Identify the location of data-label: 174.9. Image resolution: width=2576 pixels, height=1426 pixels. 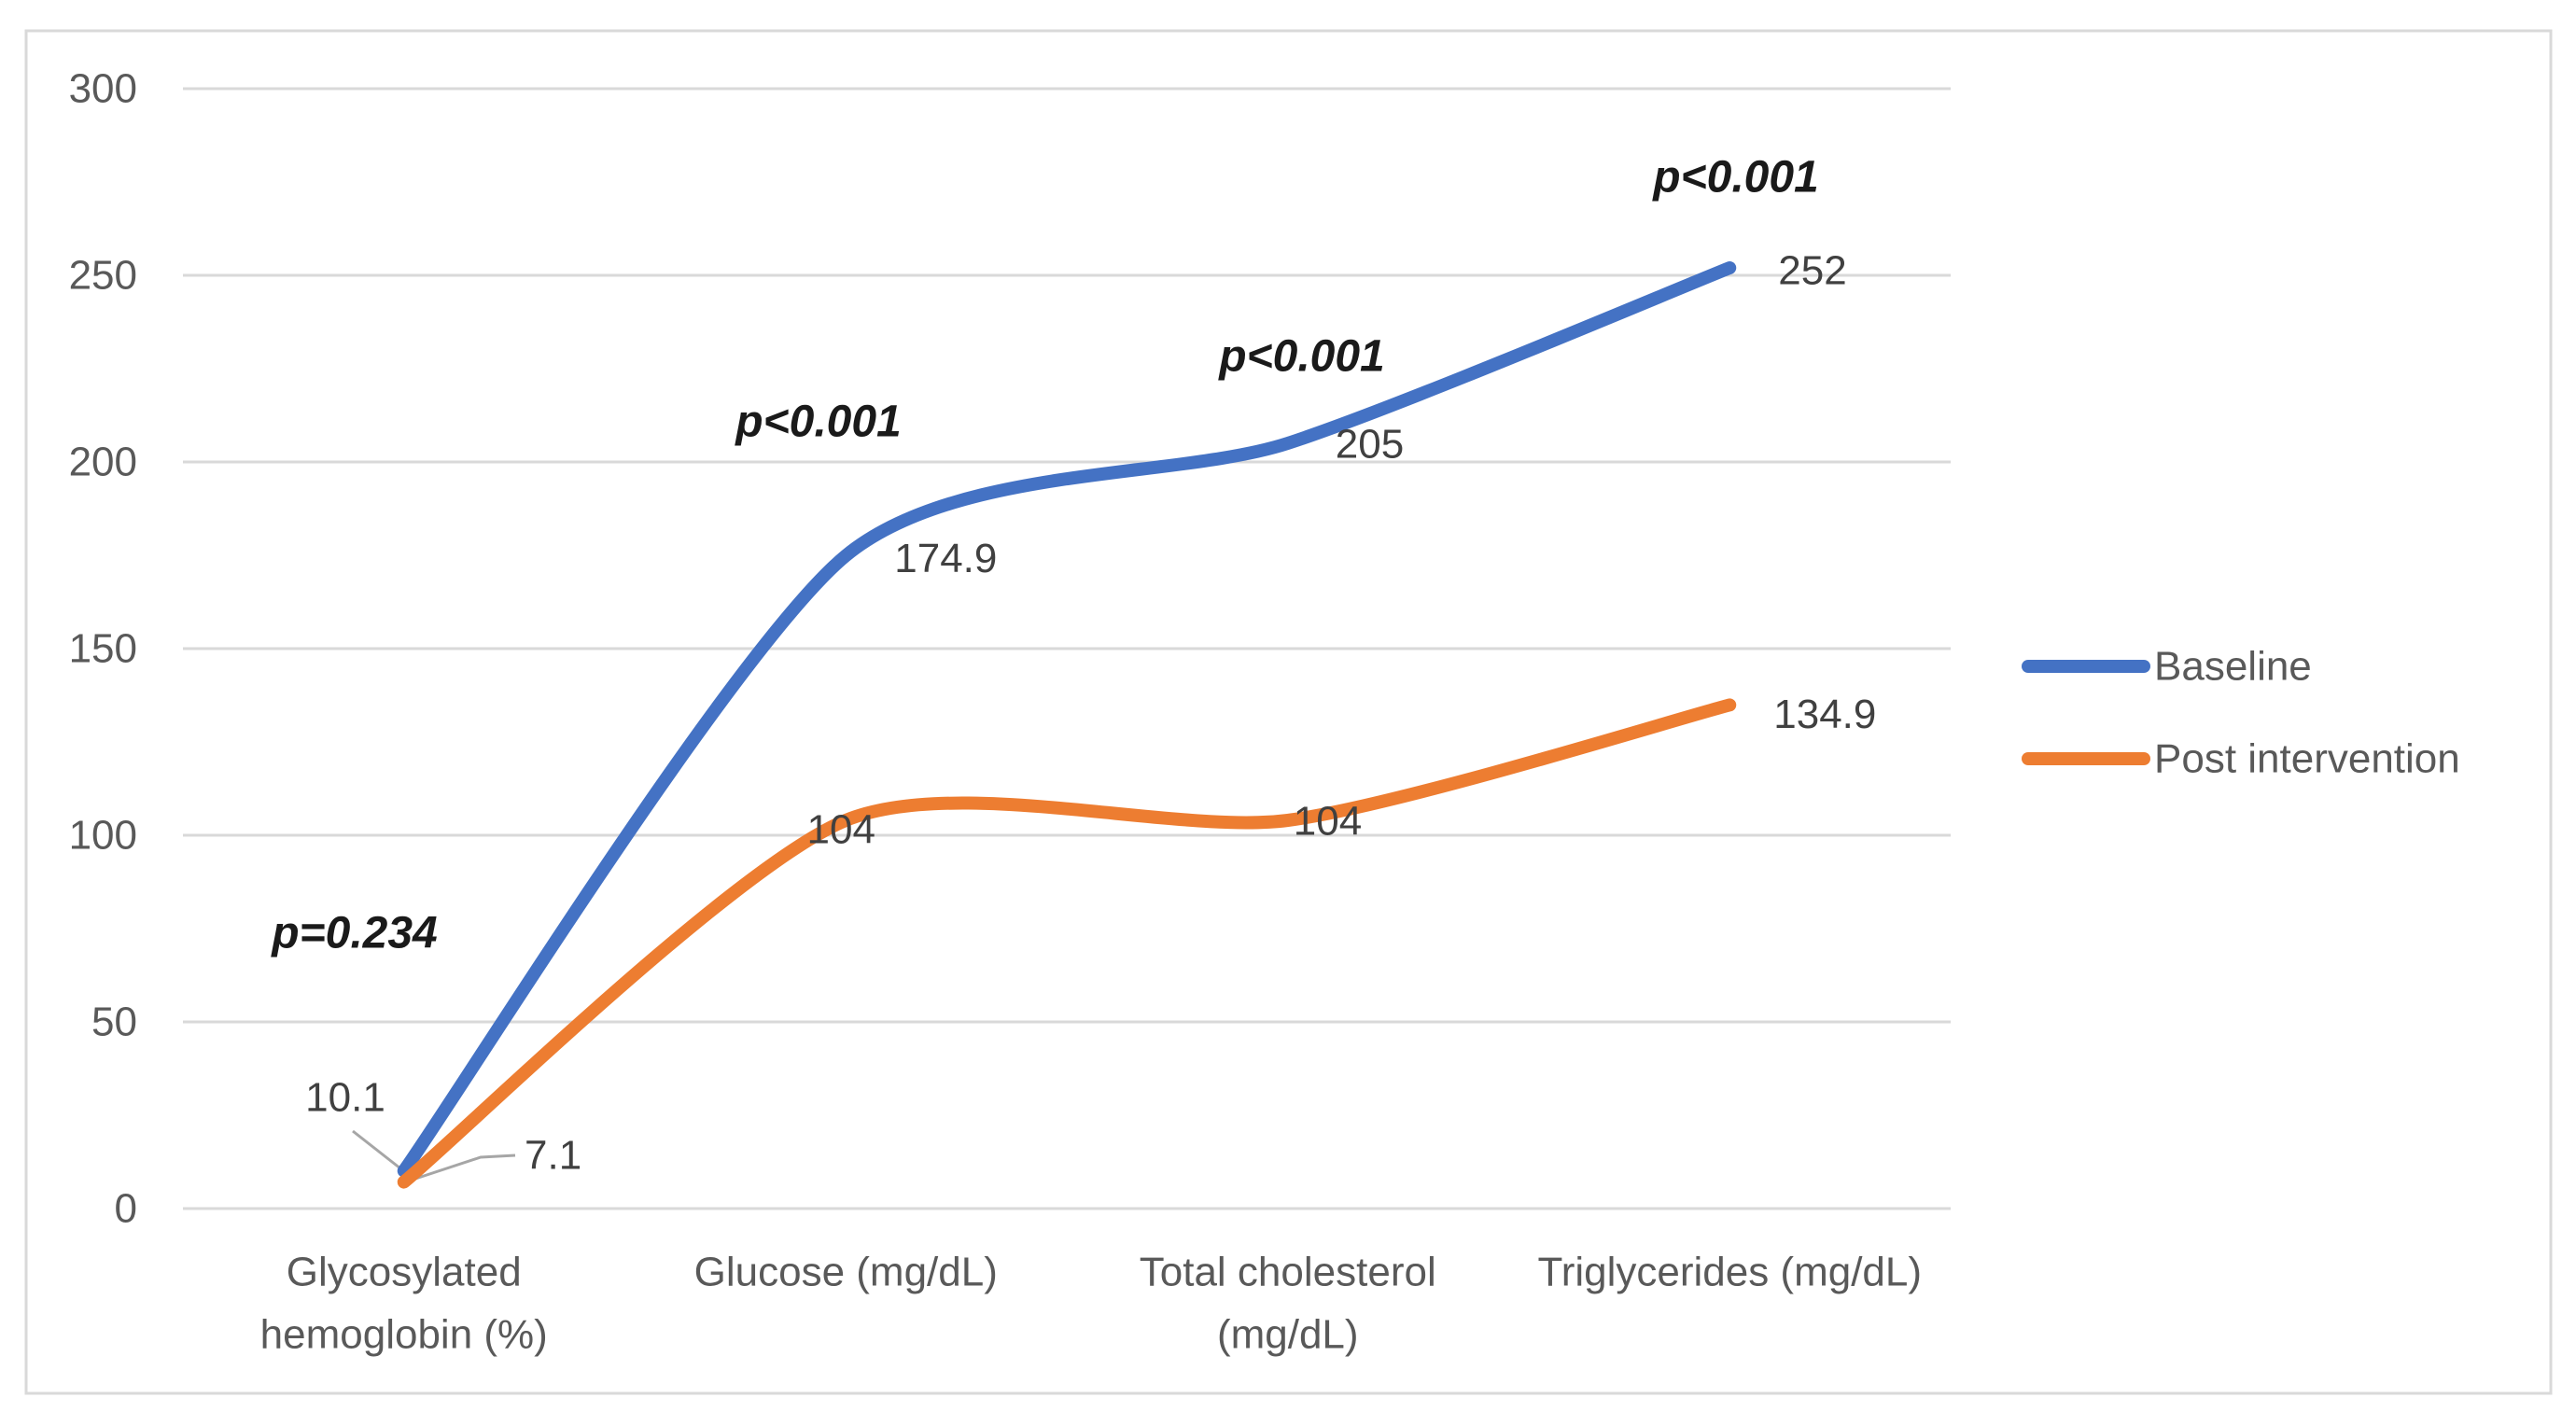
(945, 559).